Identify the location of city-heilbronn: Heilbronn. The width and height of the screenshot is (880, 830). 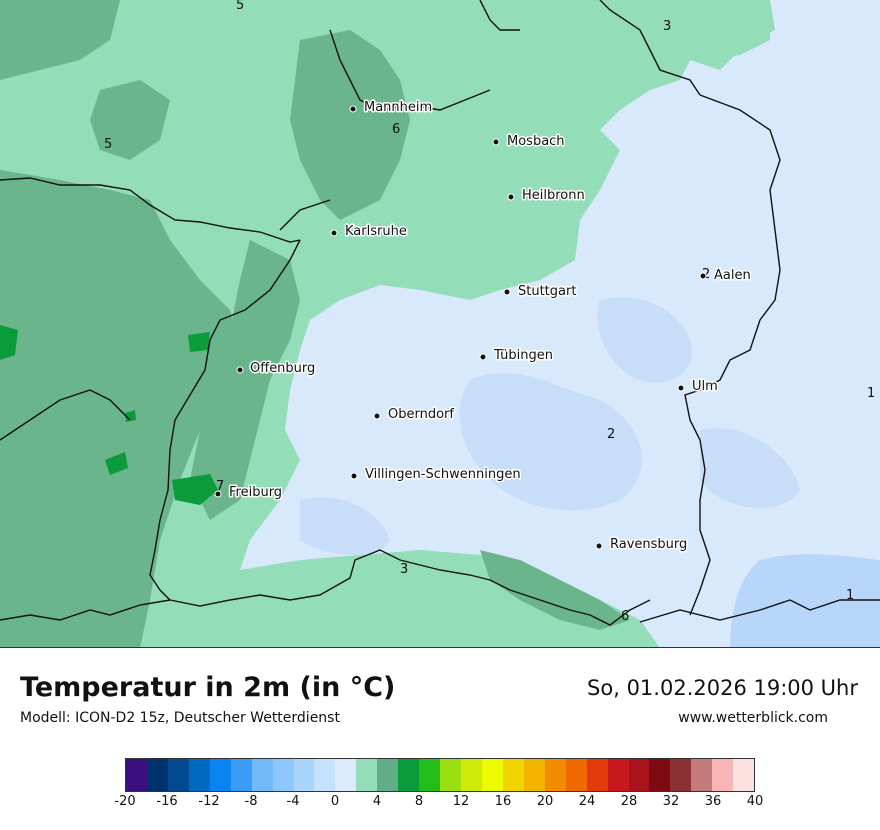
(546, 196).